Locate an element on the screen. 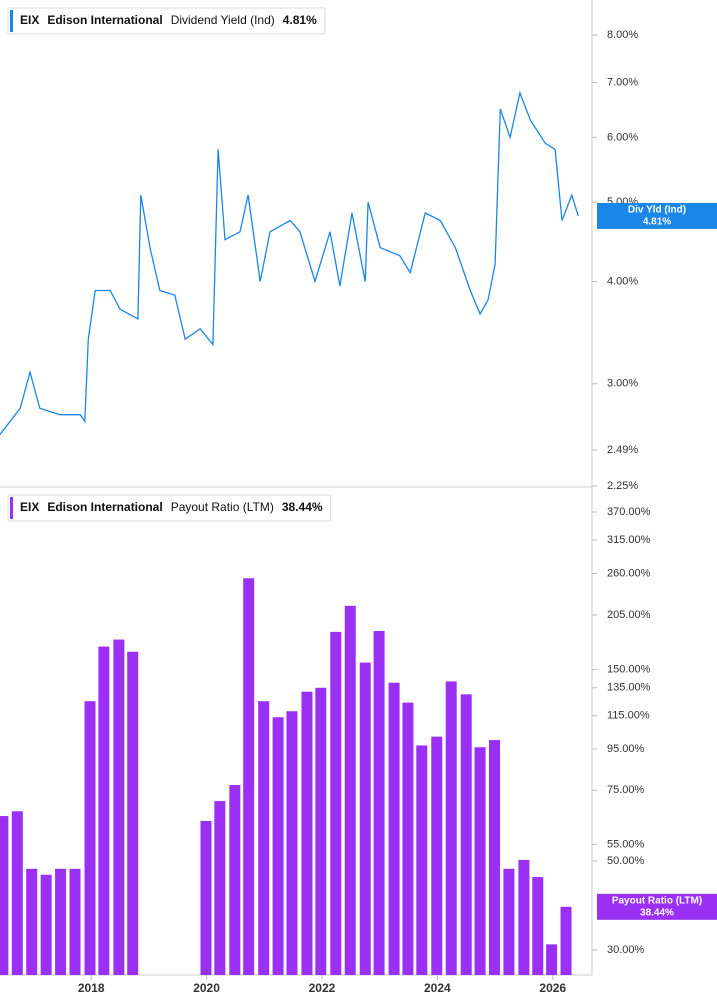  y-tick-label: 115.00% is located at coordinates (628, 716).